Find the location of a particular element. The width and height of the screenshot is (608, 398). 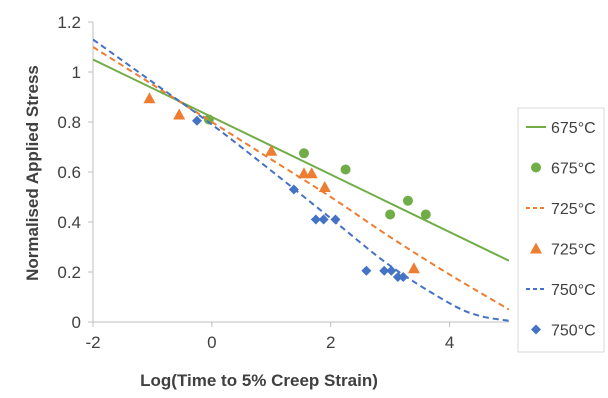

y-axis-title: Normalised Applied Stress is located at coordinates (32, 173).